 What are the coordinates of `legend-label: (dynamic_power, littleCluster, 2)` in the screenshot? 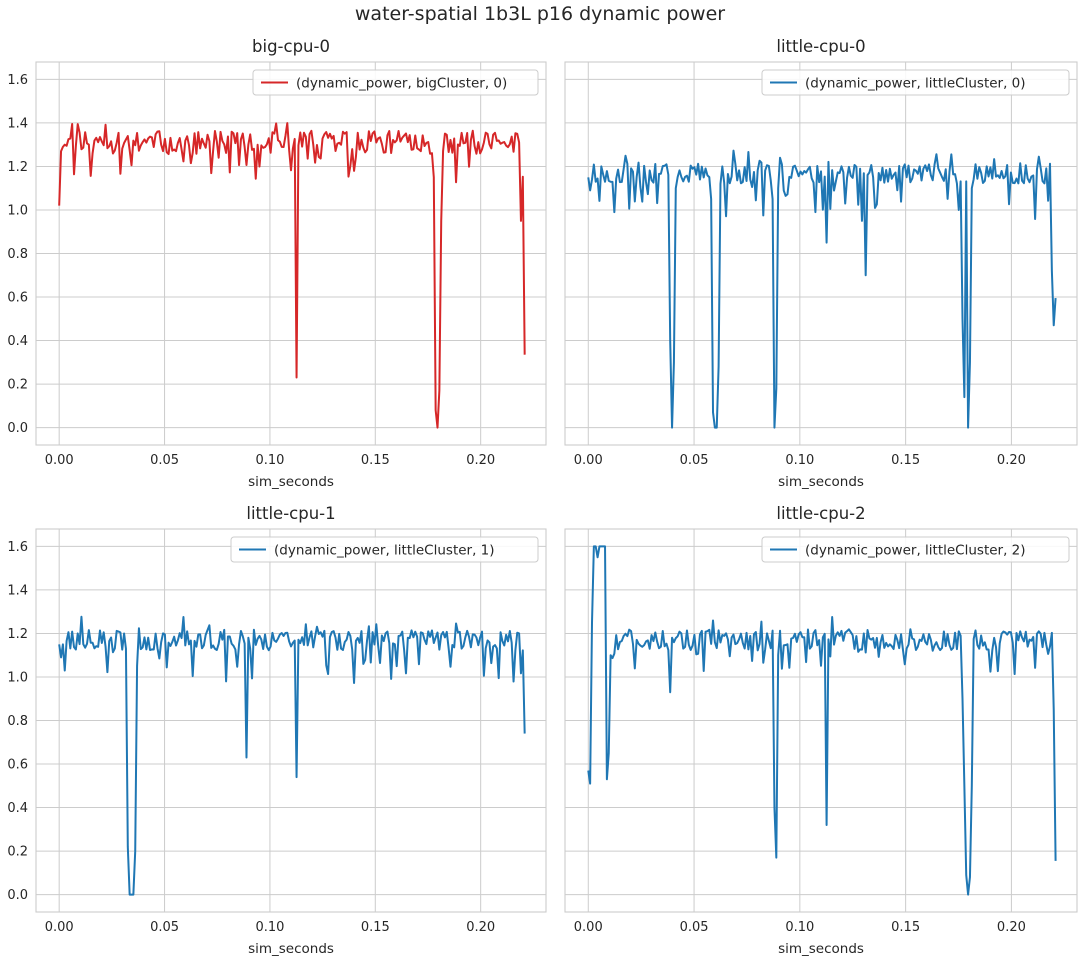 It's located at (915, 551).